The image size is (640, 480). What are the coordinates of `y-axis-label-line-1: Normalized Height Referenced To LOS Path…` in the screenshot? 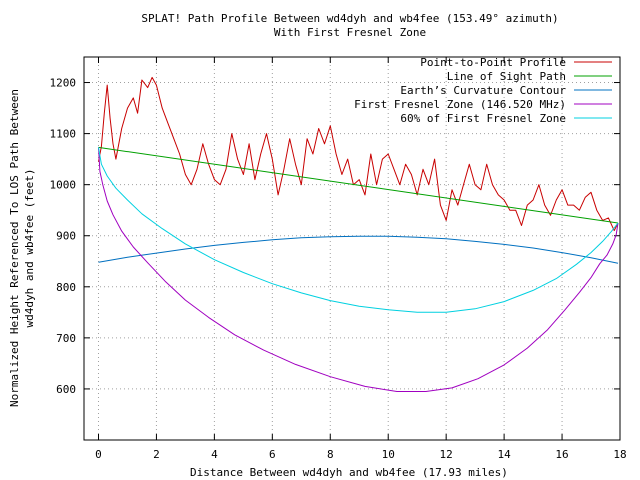 It's located at (14, 248).